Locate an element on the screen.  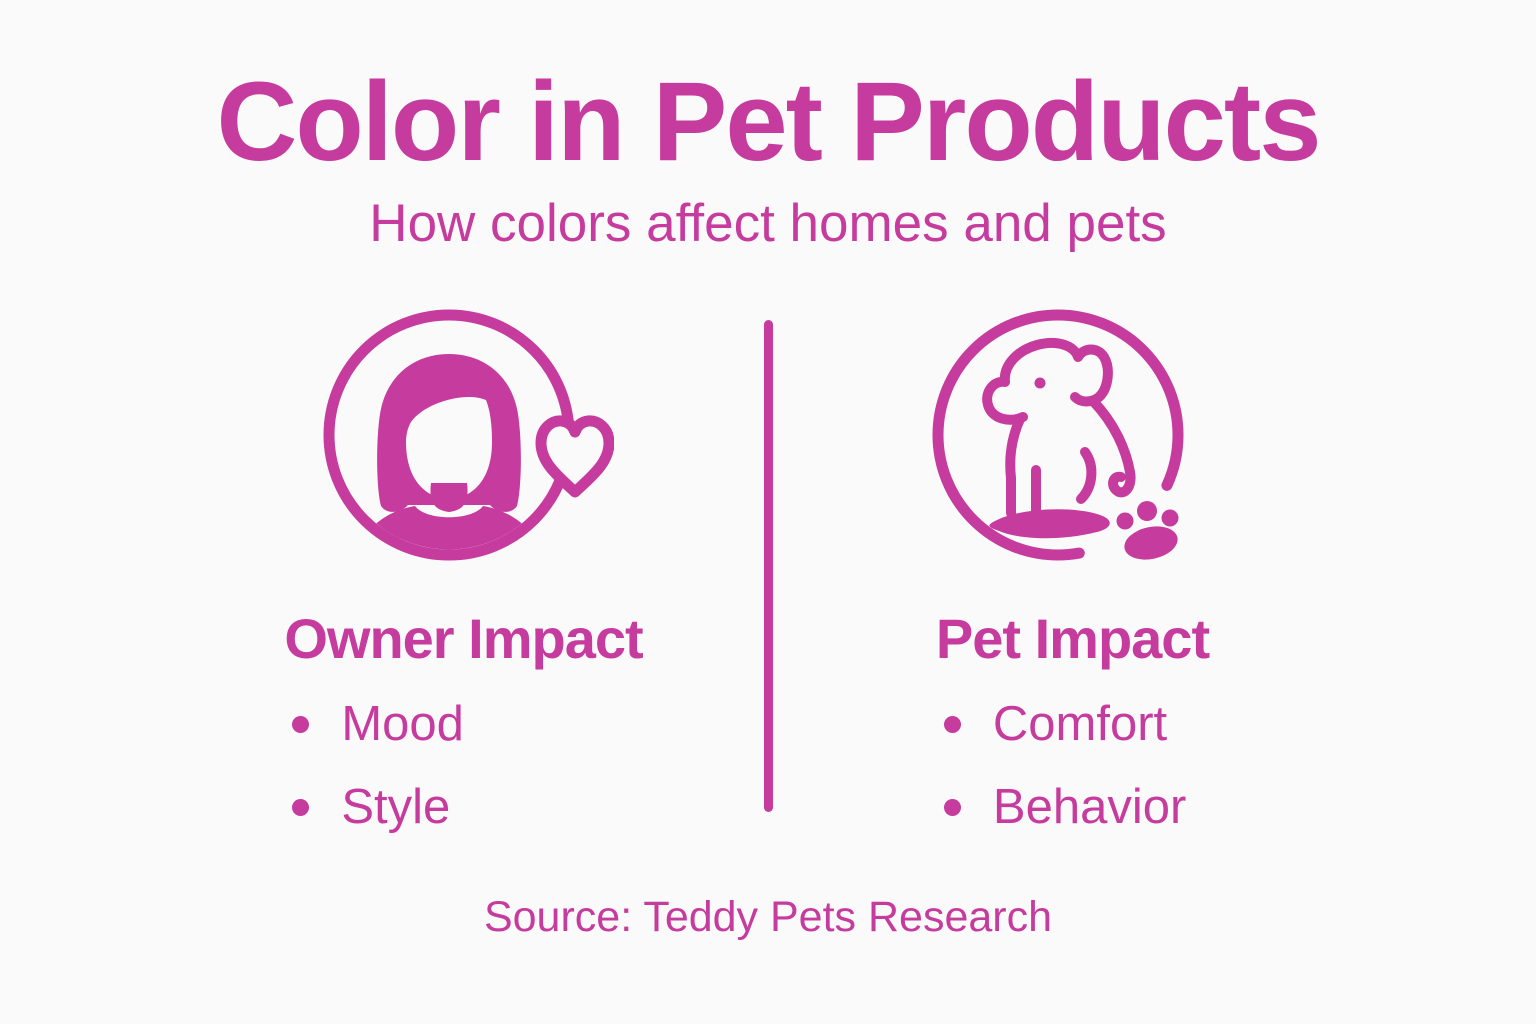
pet-bullet-list: Comfort Behavior is located at coordinates (1072, 766).